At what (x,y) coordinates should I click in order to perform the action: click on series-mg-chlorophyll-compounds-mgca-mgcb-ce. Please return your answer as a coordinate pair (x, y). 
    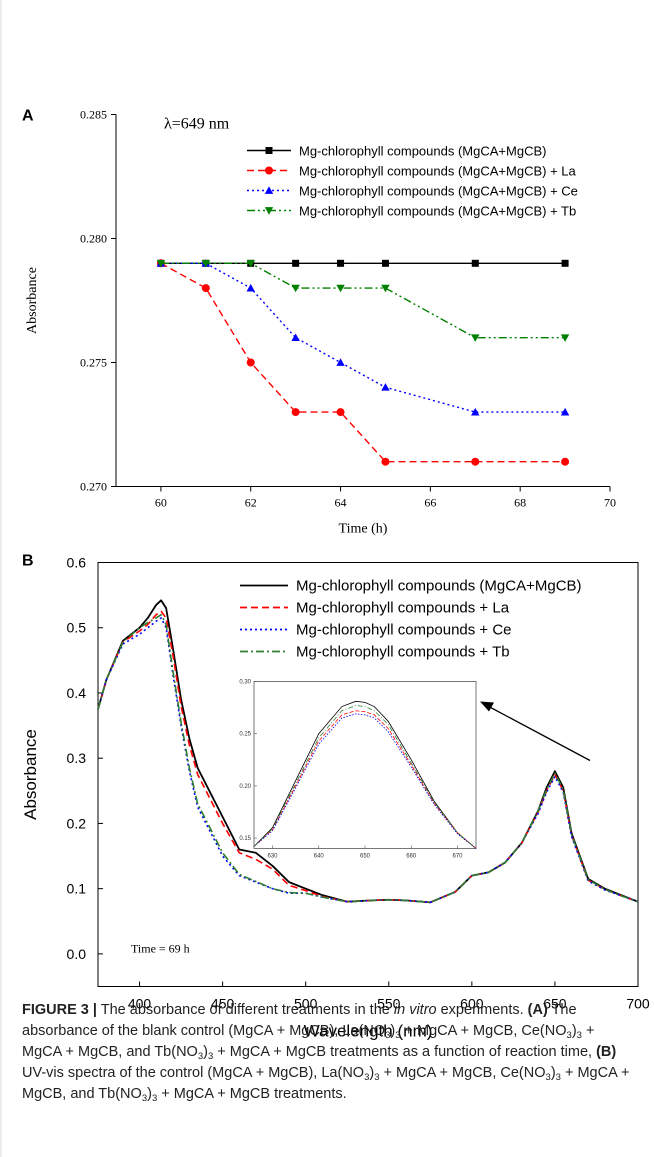
    Looking at the image, I should click on (363, 337).